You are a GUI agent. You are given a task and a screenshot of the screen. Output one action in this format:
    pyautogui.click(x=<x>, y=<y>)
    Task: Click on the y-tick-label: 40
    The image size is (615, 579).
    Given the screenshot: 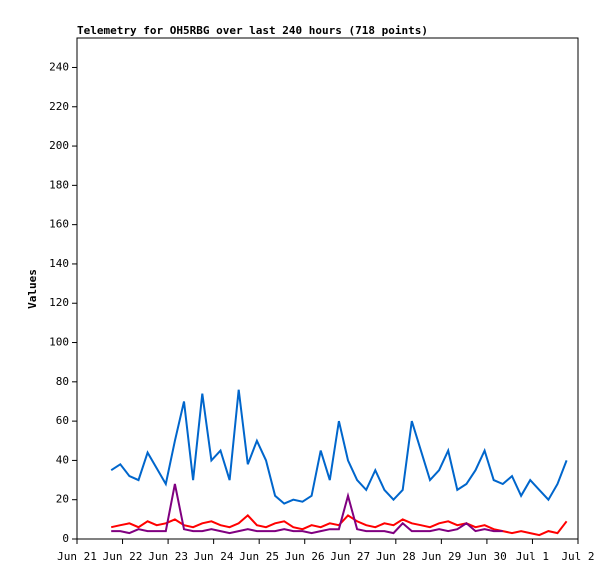 What is the action you would take?
    pyautogui.click(x=62, y=459)
    